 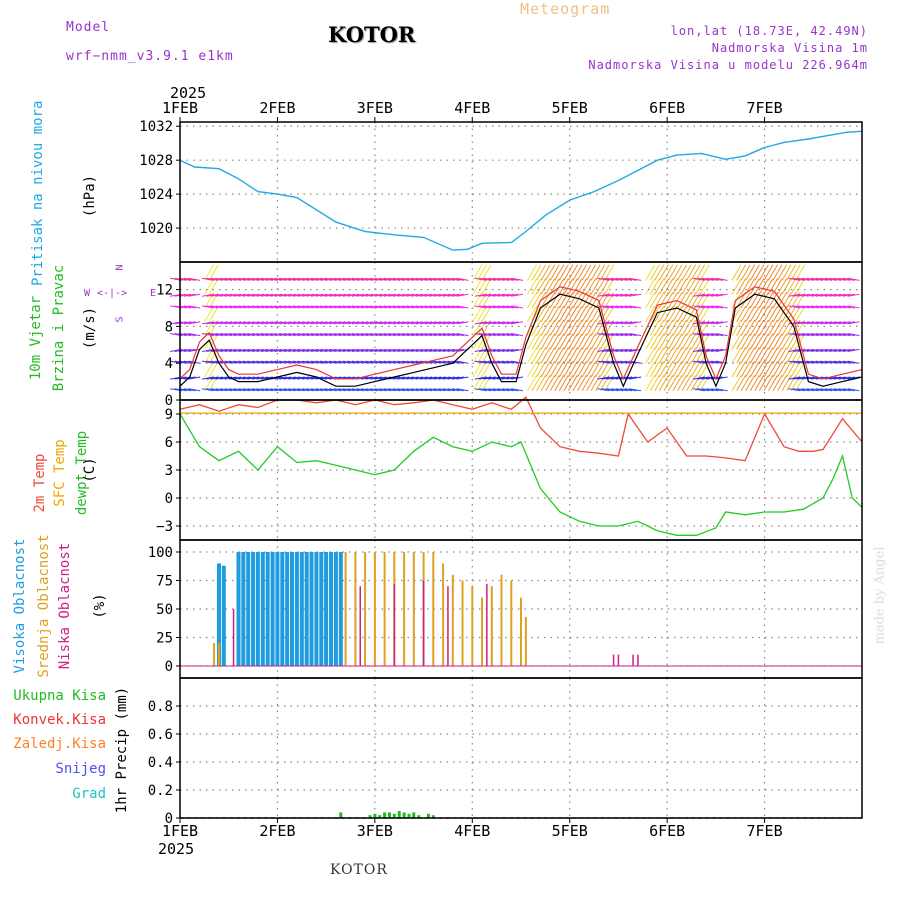 What do you see at coordinates (156, 195) in the screenshot?
I see `y-tick-label: 1024` at bounding box center [156, 195].